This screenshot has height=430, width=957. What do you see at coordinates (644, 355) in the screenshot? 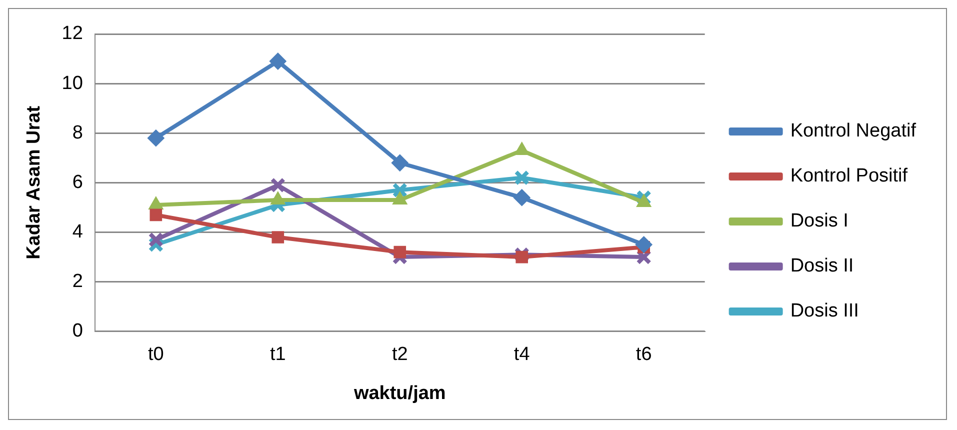
I see `x-tick-label: t6` at bounding box center [644, 355].